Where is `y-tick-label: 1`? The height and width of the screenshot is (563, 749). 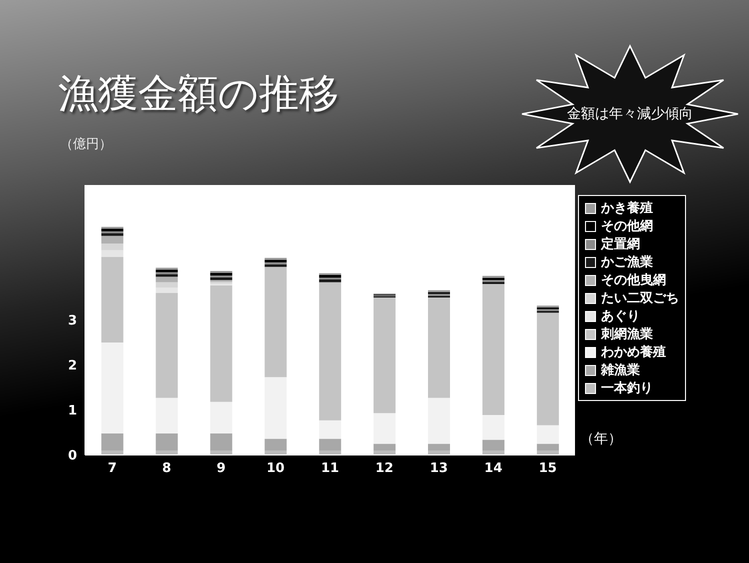 y-tick-label: 1 is located at coordinates (72, 411).